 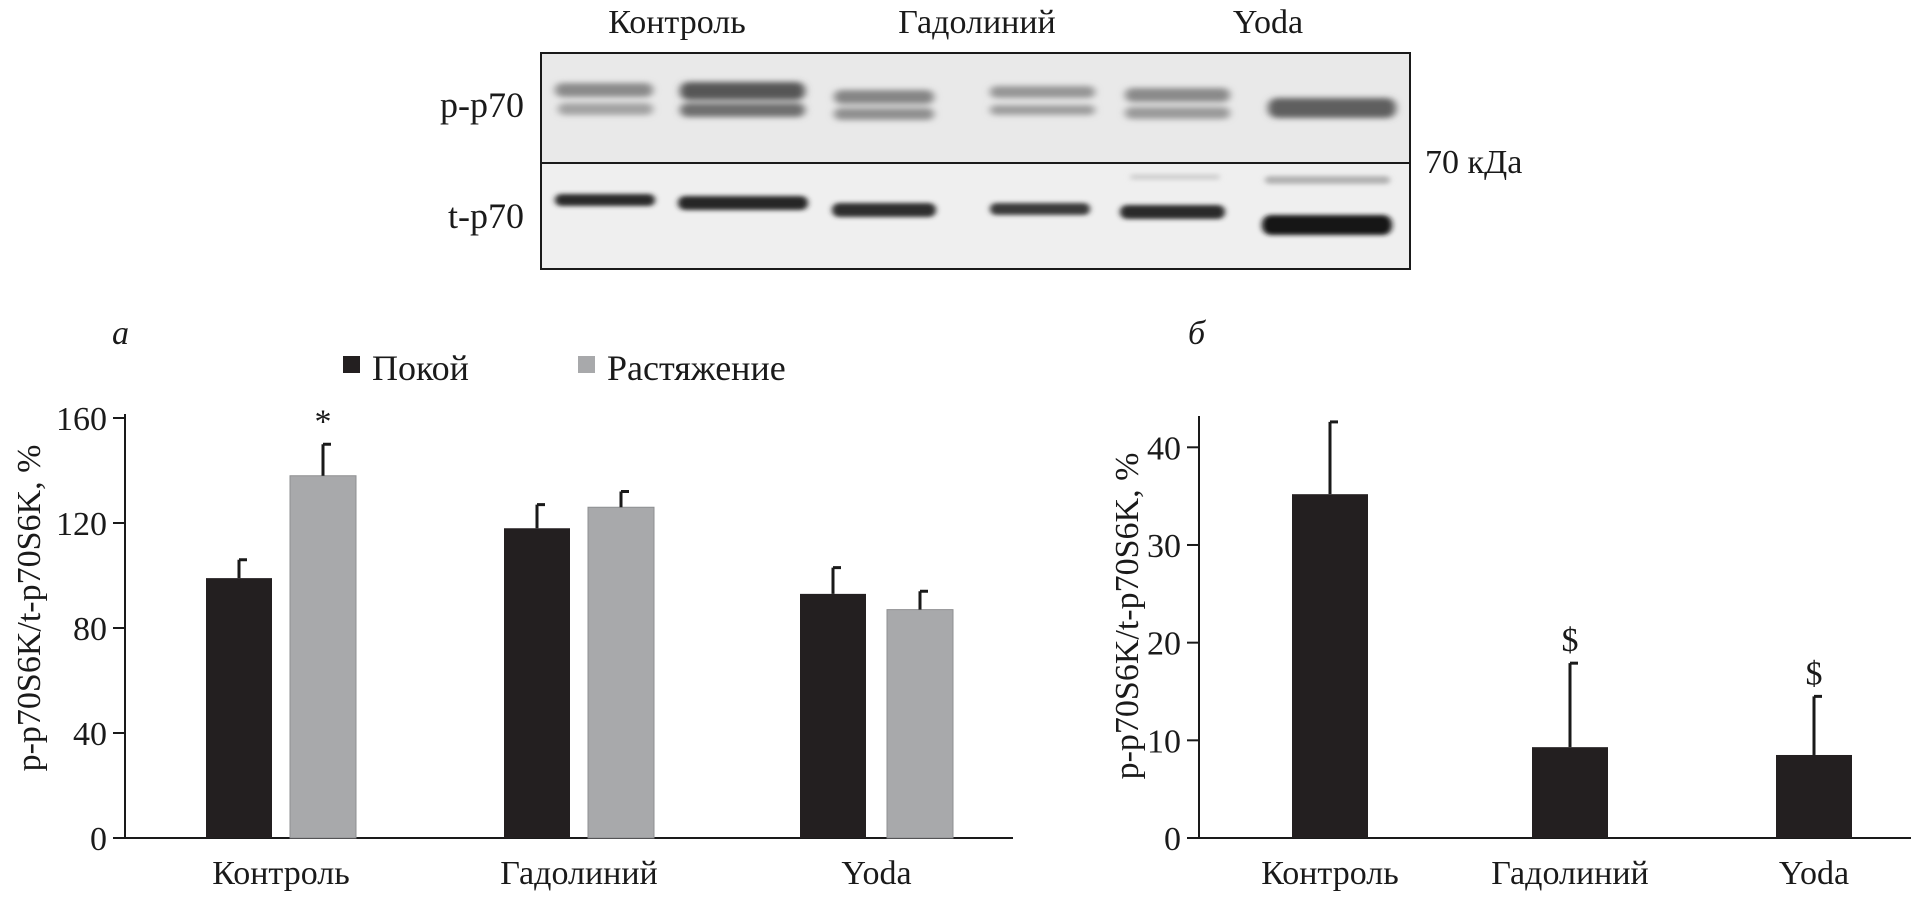 I want to click on legend-label-rest: Покой, so click(x=420, y=368).